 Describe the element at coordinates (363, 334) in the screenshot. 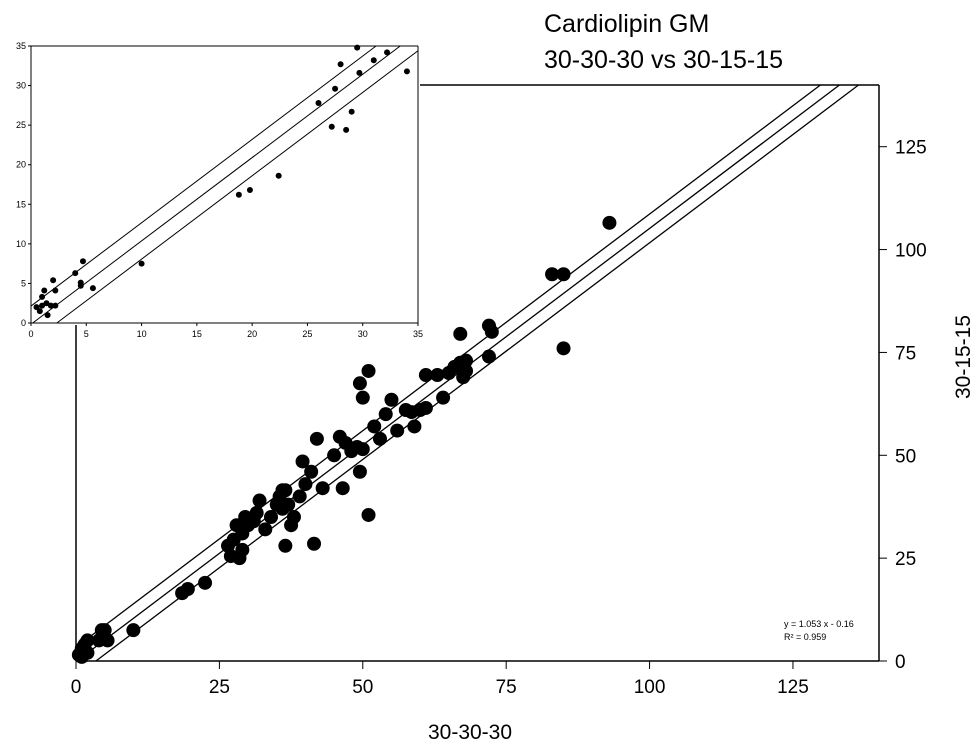

I see `x-tick-label: 30` at that location.